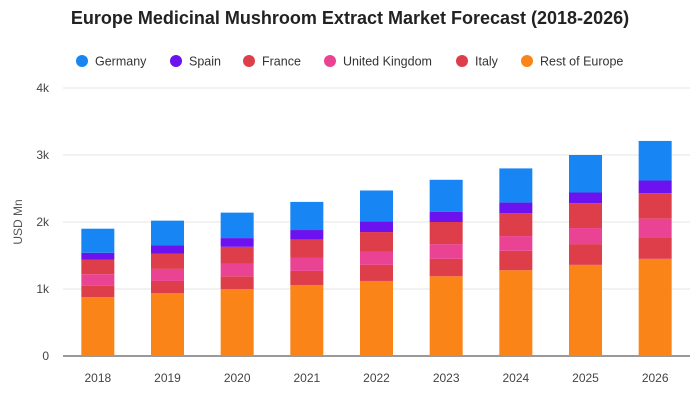 Image resolution: width=700 pixels, height=400 pixels. Describe the element at coordinates (387, 62) in the screenshot. I see `legend-item-label: United Kingdom` at that location.